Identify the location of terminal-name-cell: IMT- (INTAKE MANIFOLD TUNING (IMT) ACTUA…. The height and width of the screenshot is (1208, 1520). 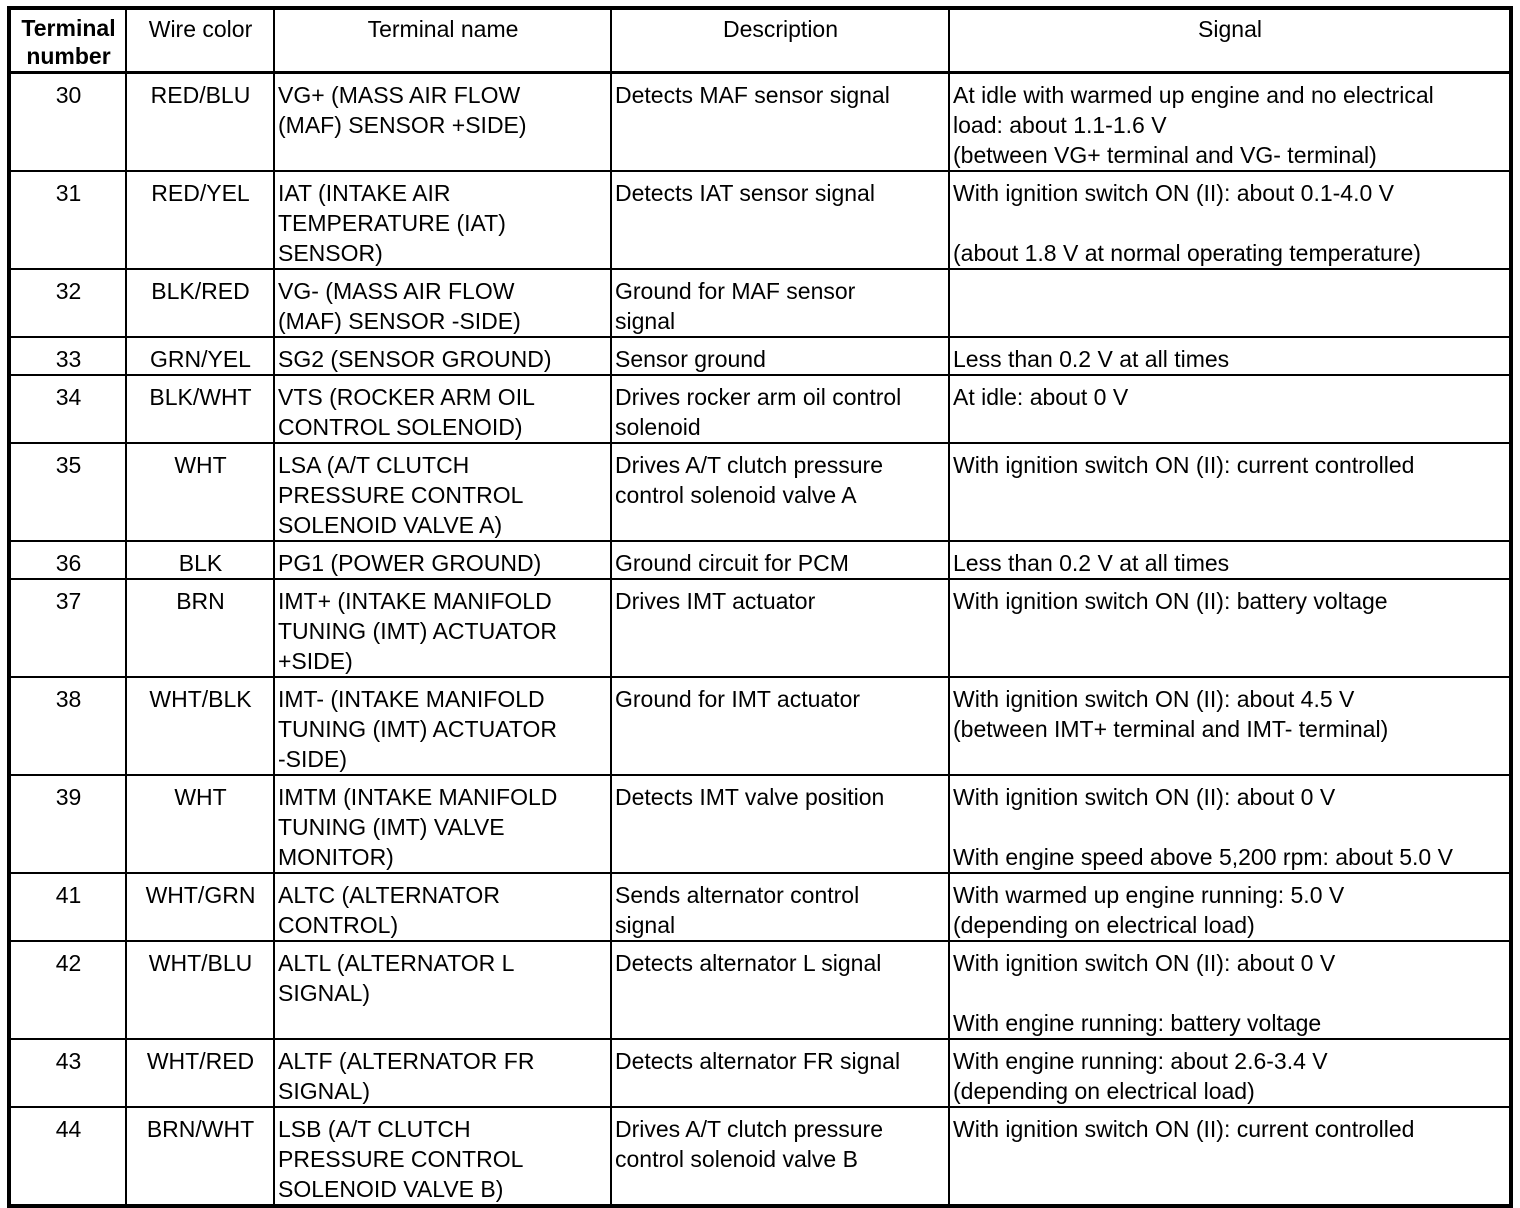
(442, 725).